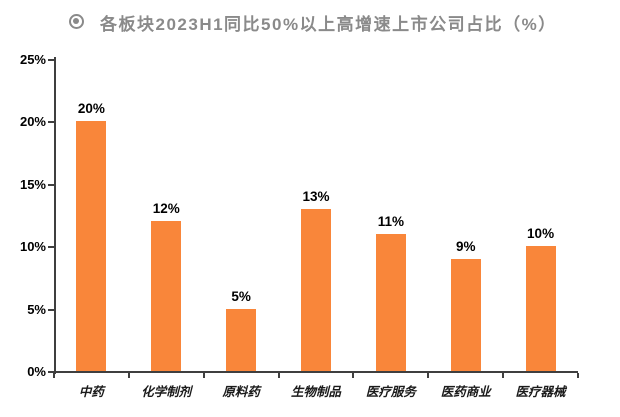 The image size is (620, 417). I want to click on bar-value-label: 13%, so click(316, 196).